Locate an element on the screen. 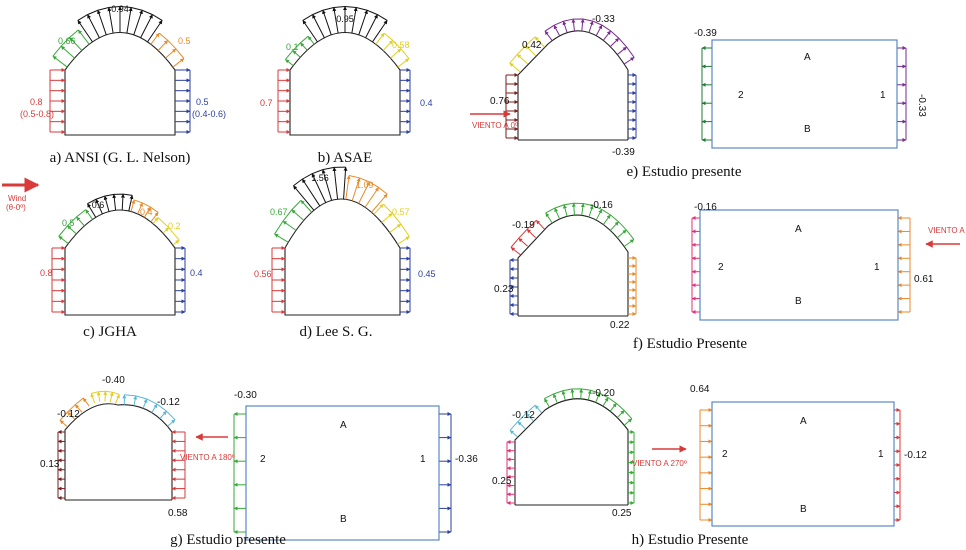  panel-e-plan-right-value: -0.33 is located at coordinates (921, 105).